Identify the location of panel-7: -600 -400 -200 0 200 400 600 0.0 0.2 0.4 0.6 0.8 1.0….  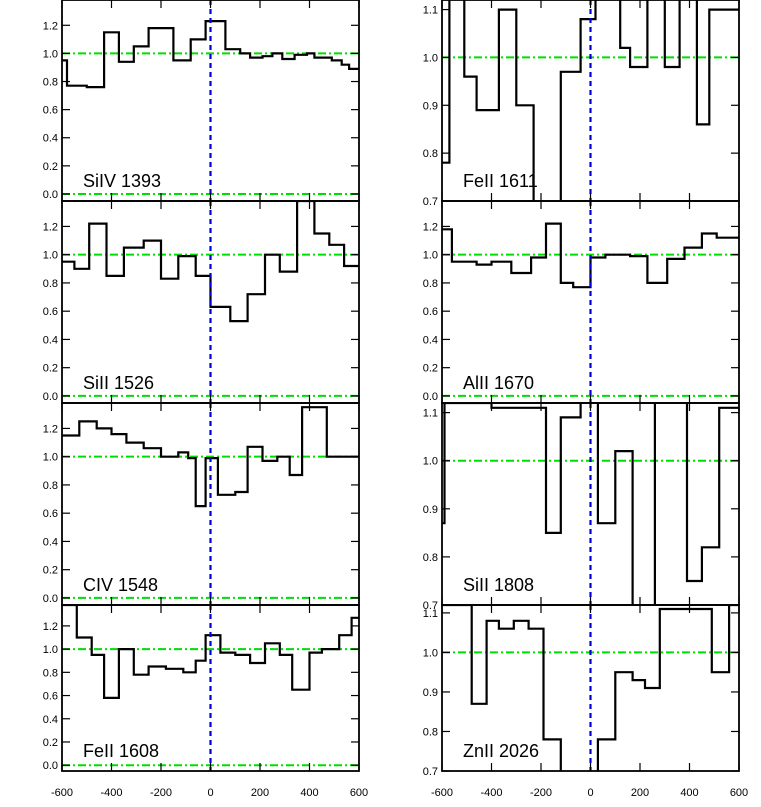
(205, 701).